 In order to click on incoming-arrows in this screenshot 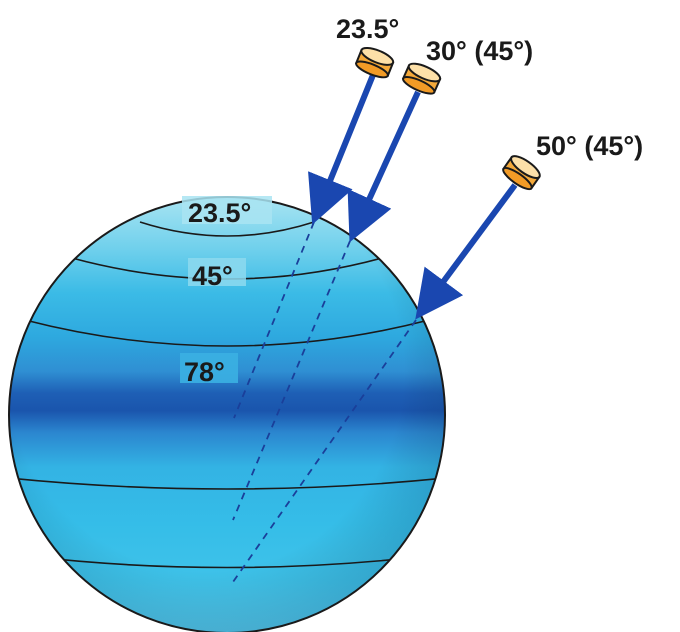, I will do `click(413, 196)`.